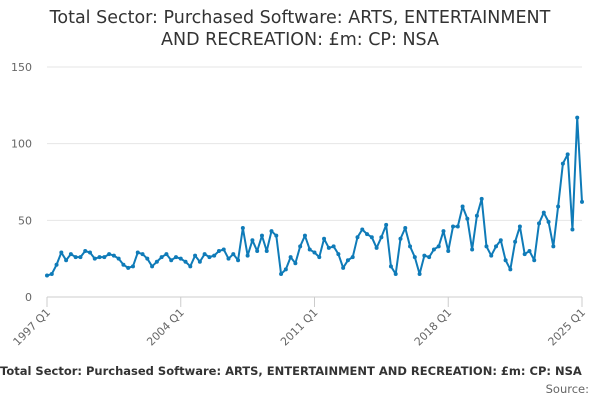 The image size is (600, 400). Describe the element at coordinates (299, 327) in the screenshot. I see `x-tick-label-2: 2011 Q1` at that location.